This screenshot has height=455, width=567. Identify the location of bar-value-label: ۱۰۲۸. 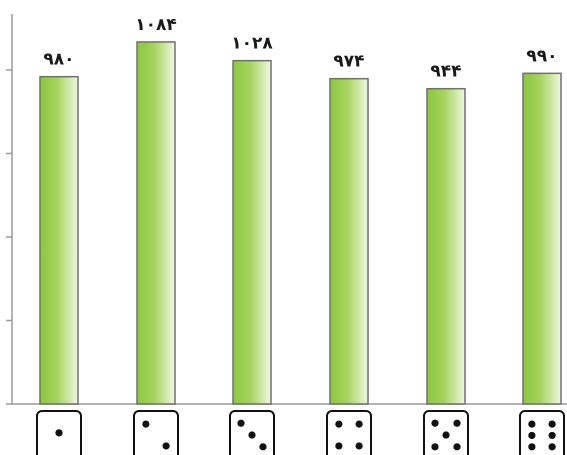
(252, 44).